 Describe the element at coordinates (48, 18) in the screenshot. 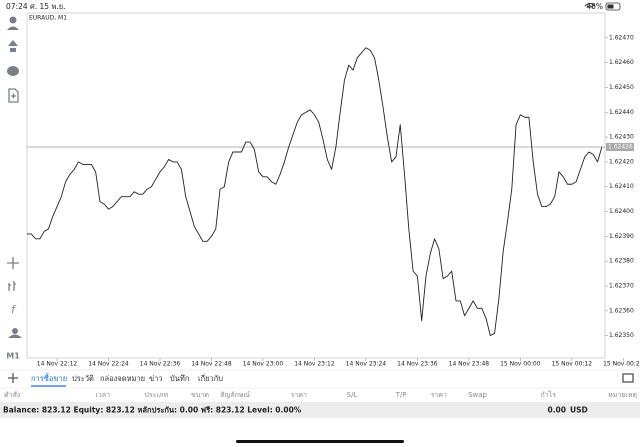

I see `chart-title: EURAUD, M1` at that location.